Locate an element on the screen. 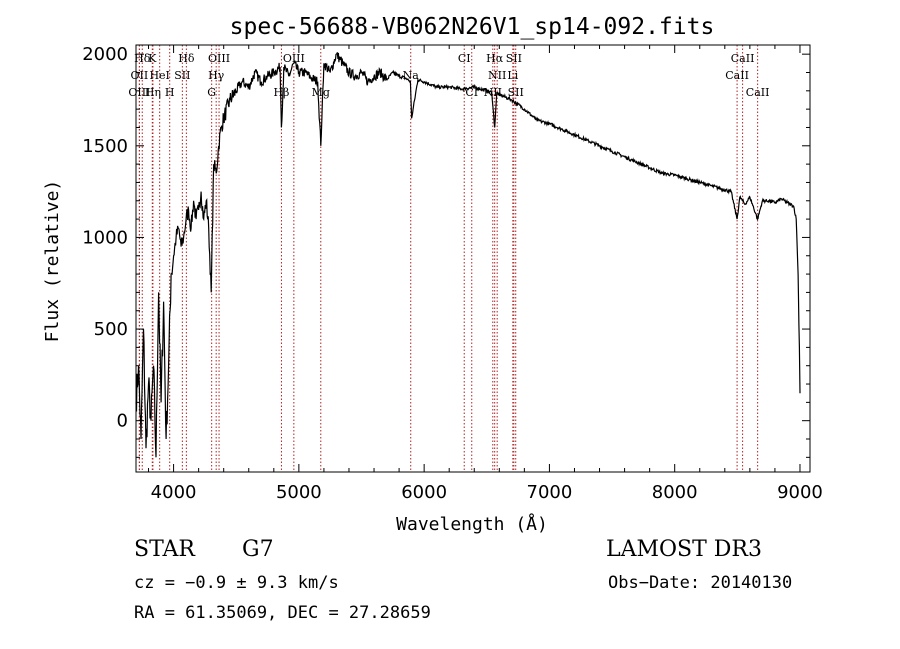 This screenshot has width=900, height=649. x-tick-label-8000: 8000 is located at coordinates (675, 492).